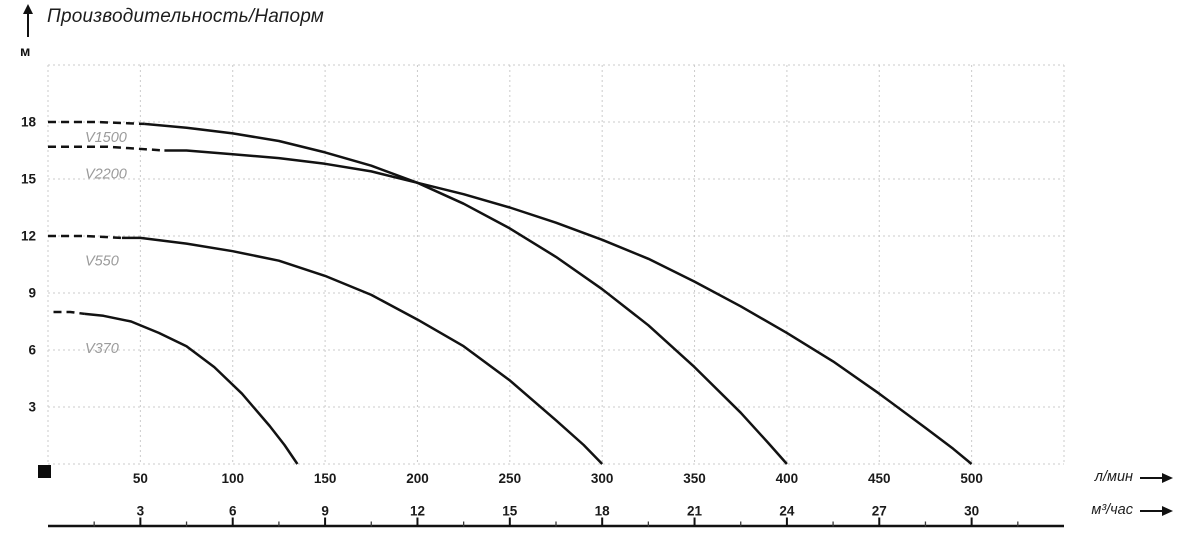 This screenshot has height=539, width=1182. I want to click on x-tick-label-lmin: 200, so click(417, 478).